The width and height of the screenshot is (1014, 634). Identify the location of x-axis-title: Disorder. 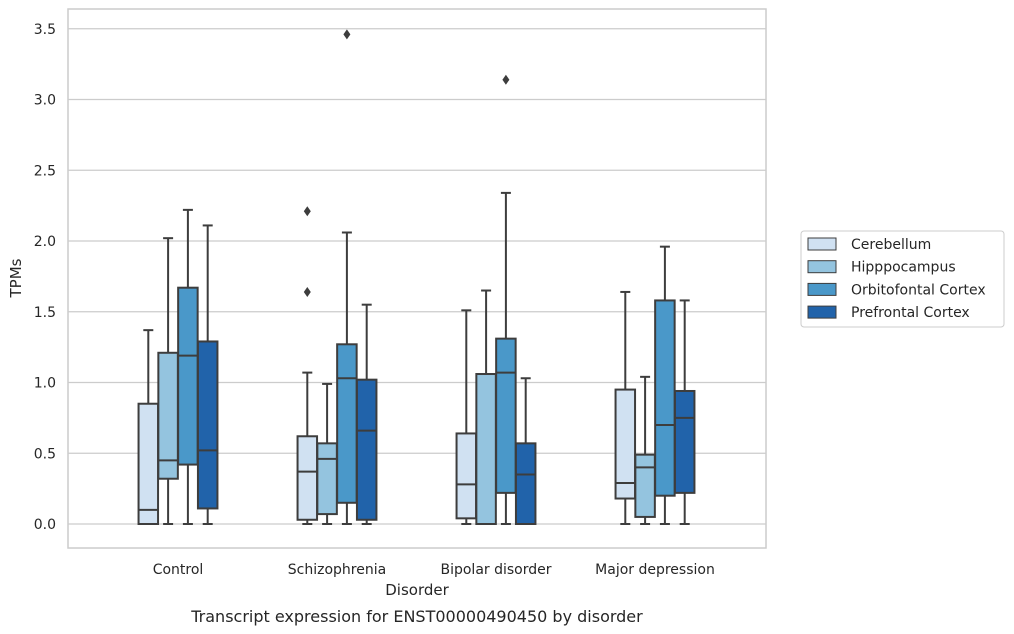
(417, 590).